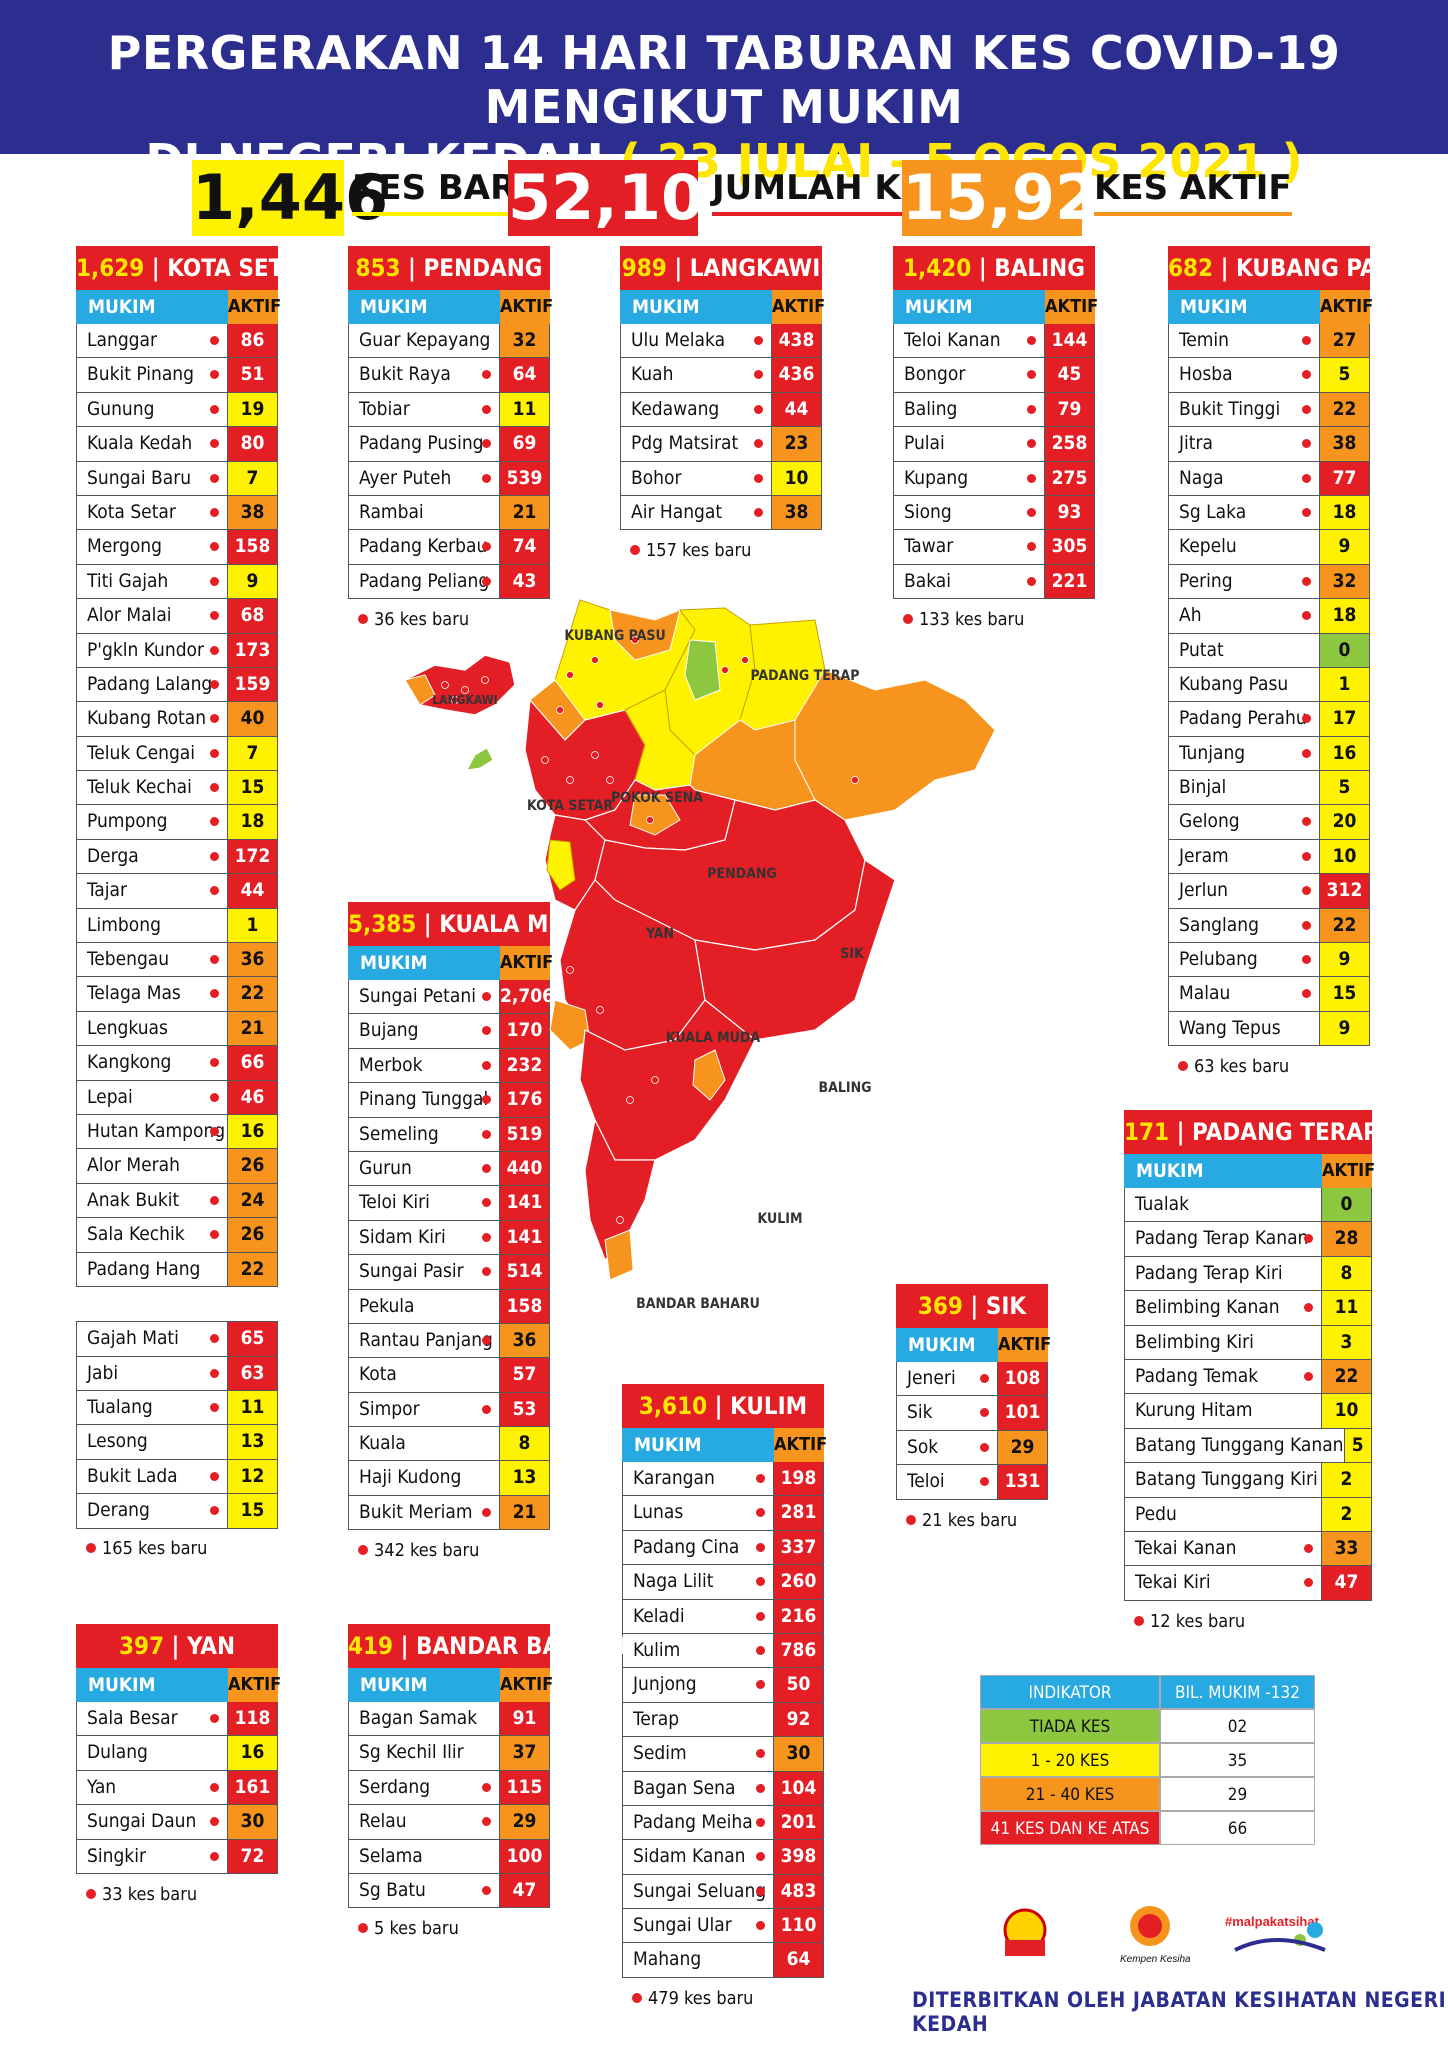  Describe the element at coordinates (152, 409) in the screenshot. I see `mukim-name: Gunung` at that location.